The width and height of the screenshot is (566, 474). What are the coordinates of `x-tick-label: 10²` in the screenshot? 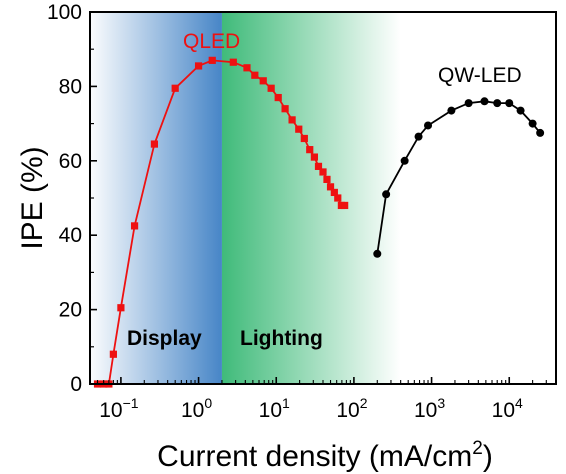 It's located at (351, 408).